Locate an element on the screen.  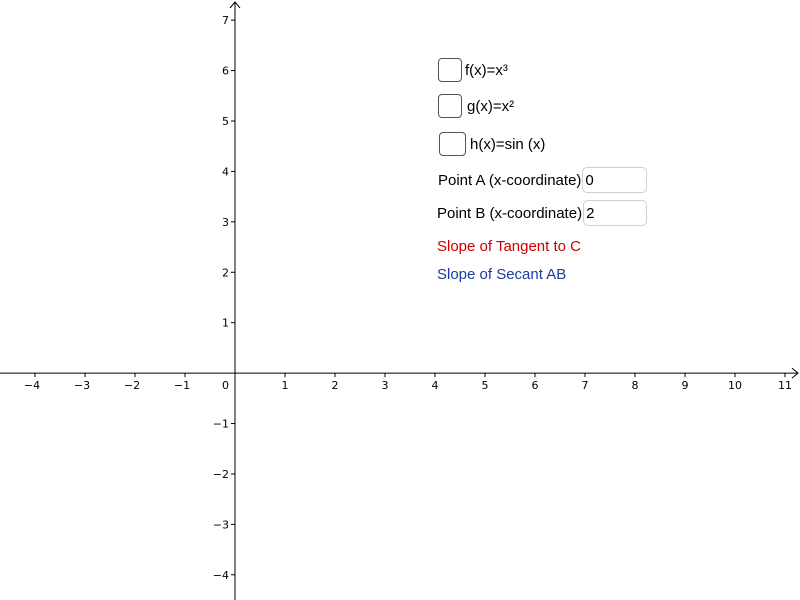
x-tick-label: −1 is located at coordinates (182, 385).